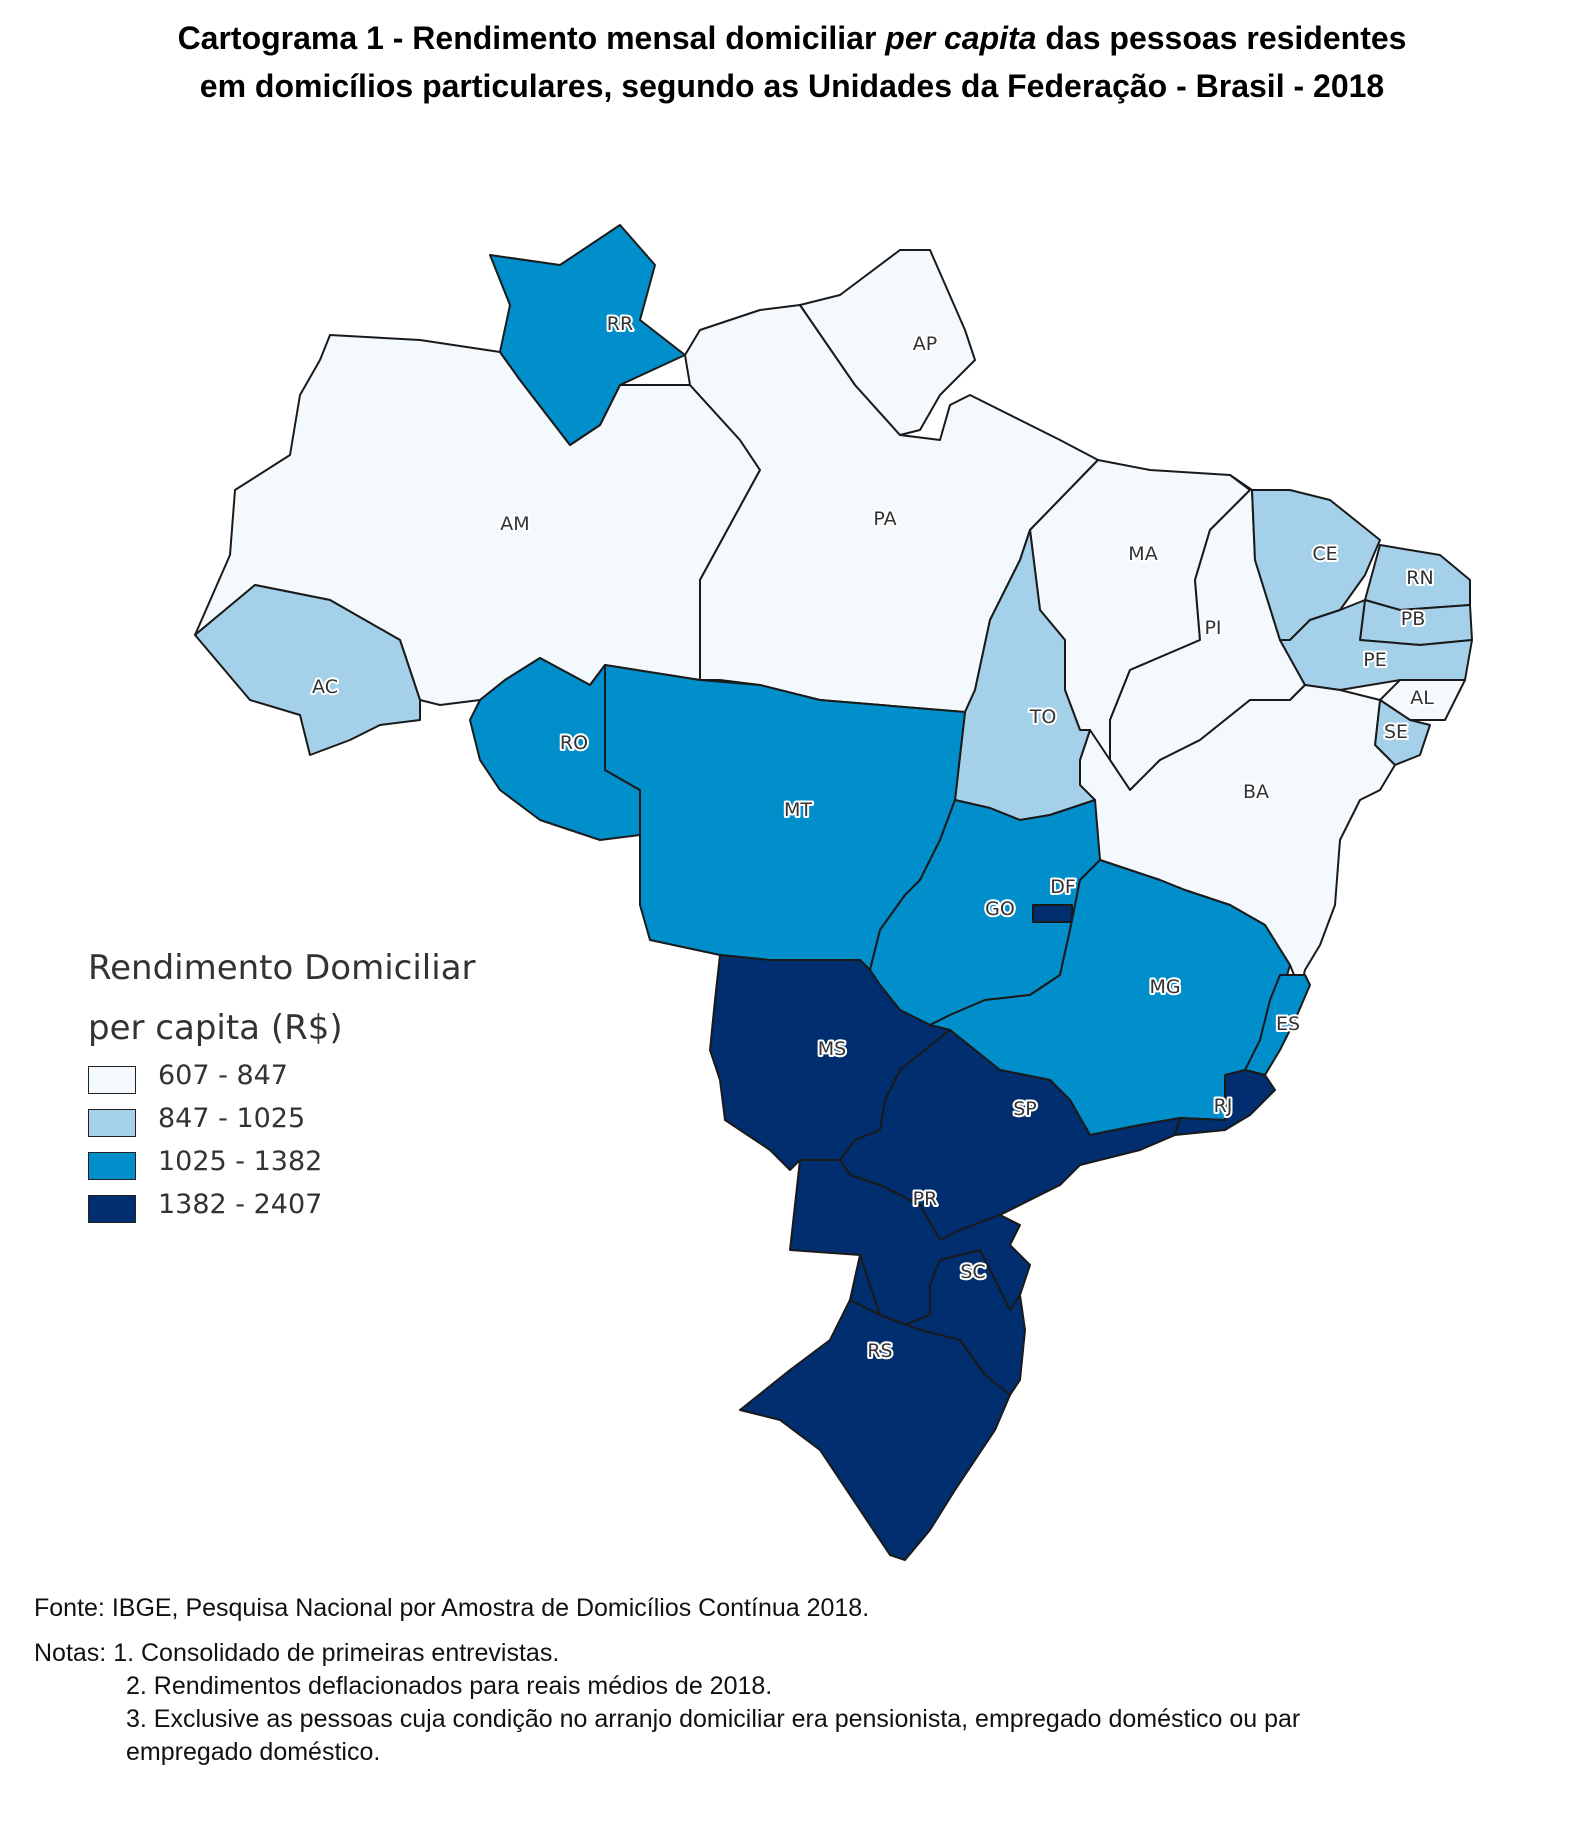  Describe the element at coordinates (1221, 38) in the screenshot. I see `title-line-1-end: das pessoas residentes` at that location.